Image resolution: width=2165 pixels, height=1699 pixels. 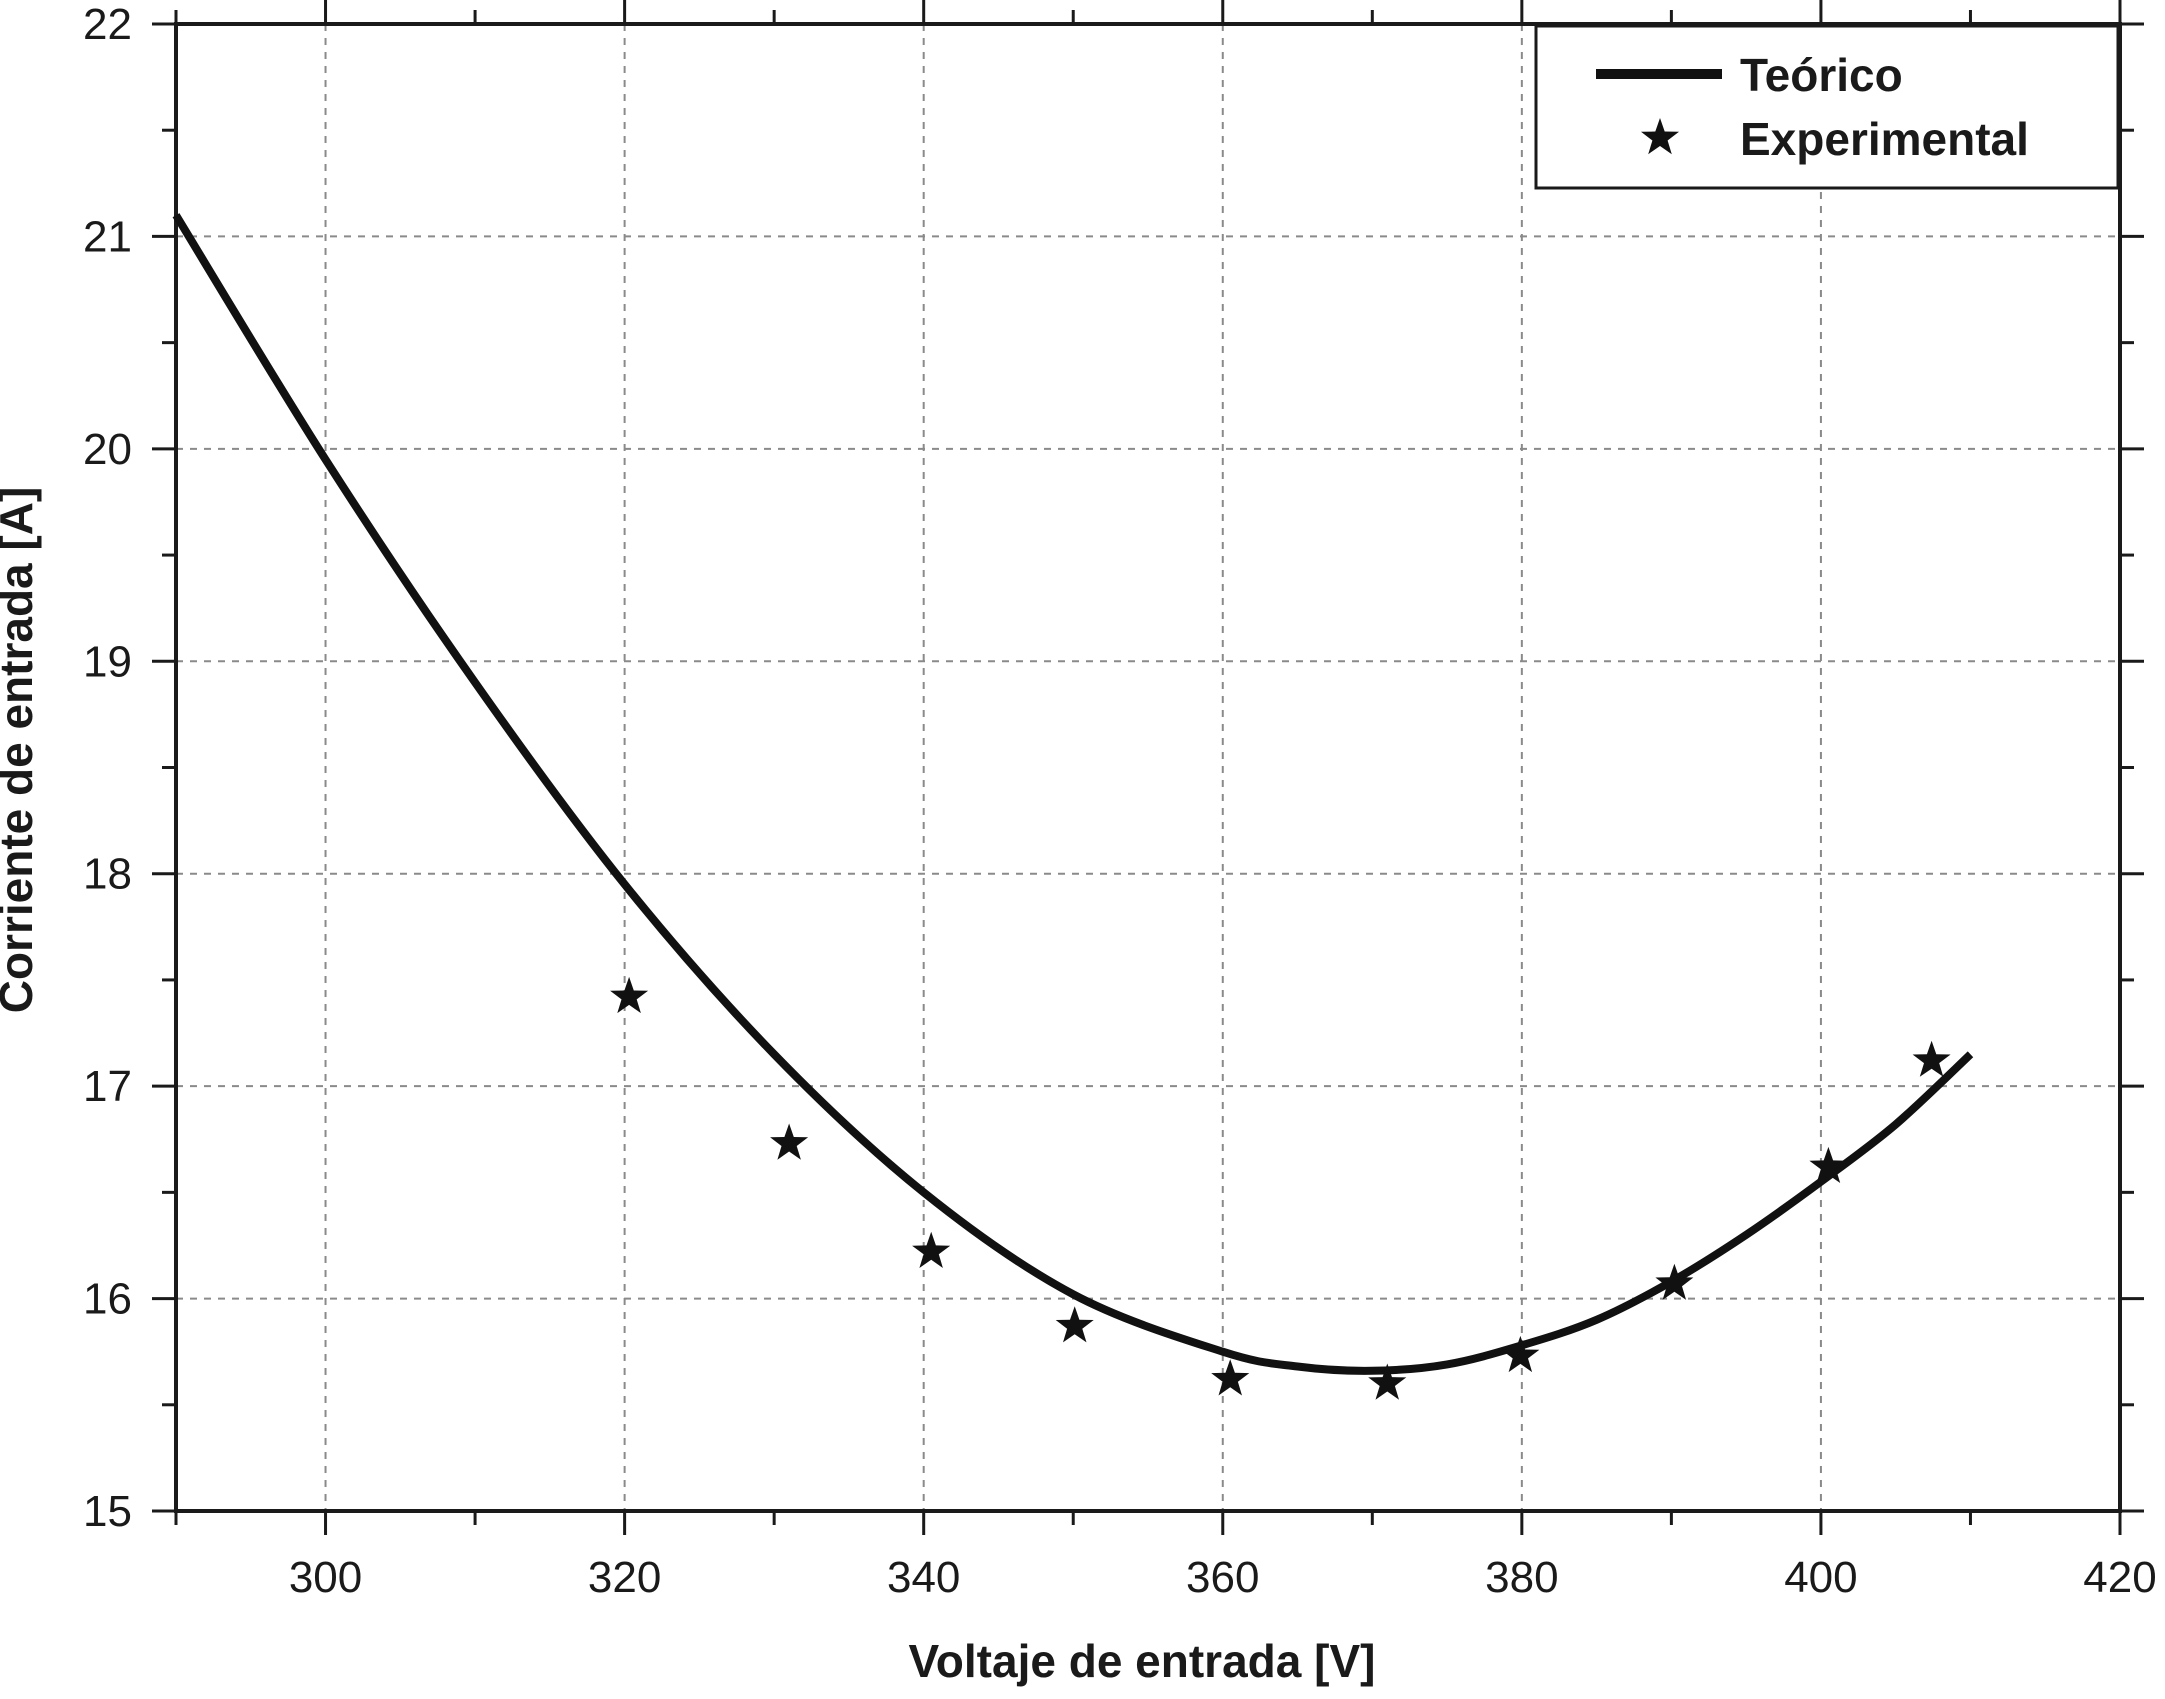 I want to click on x-tick-label: 300, so click(x=325, y=1577).